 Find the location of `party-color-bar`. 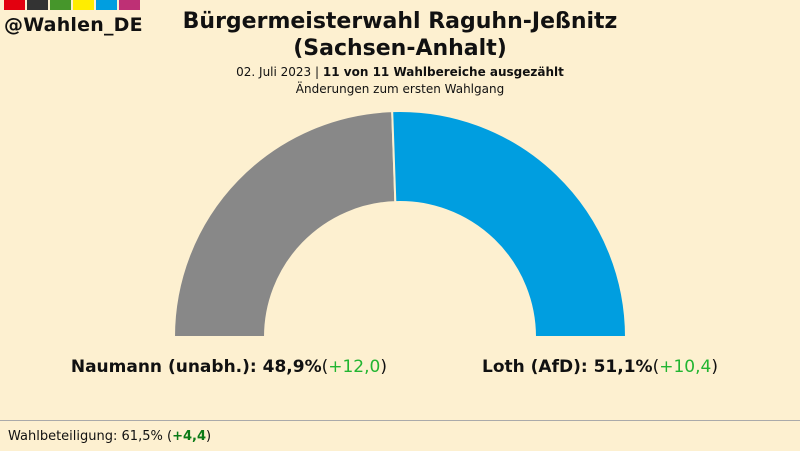

party-color-bar is located at coordinates (73, 5).